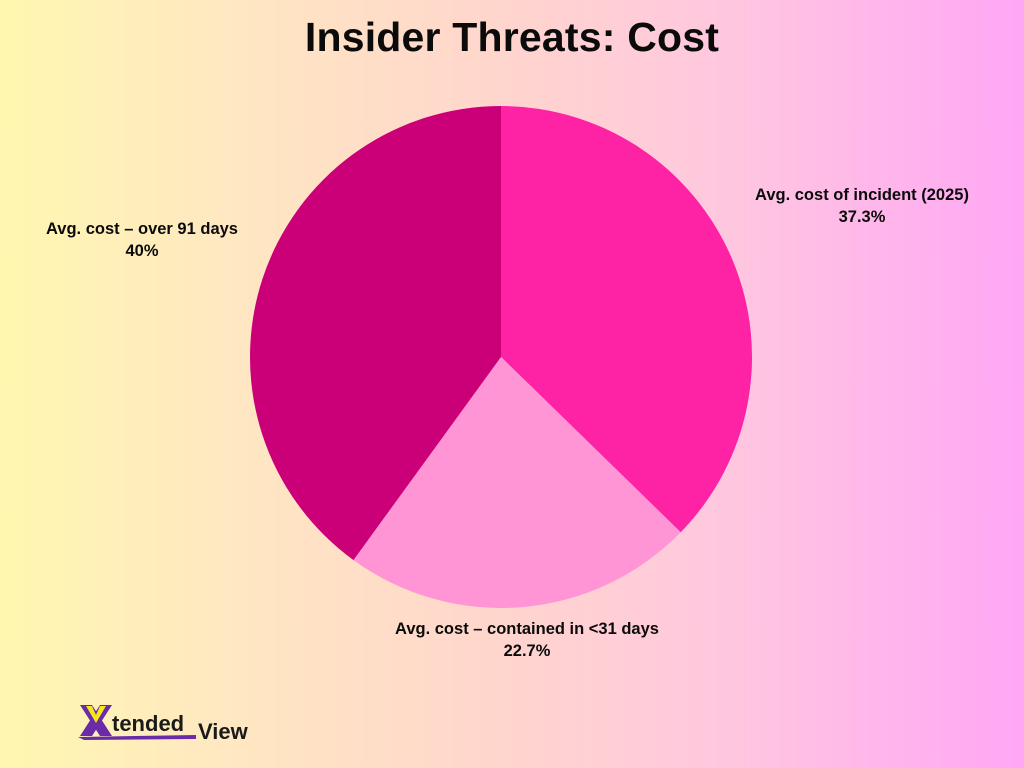 This screenshot has height=768, width=1024. What do you see at coordinates (223, 731) in the screenshot?
I see `logo-text-tail: View` at bounding box center [223, 731].